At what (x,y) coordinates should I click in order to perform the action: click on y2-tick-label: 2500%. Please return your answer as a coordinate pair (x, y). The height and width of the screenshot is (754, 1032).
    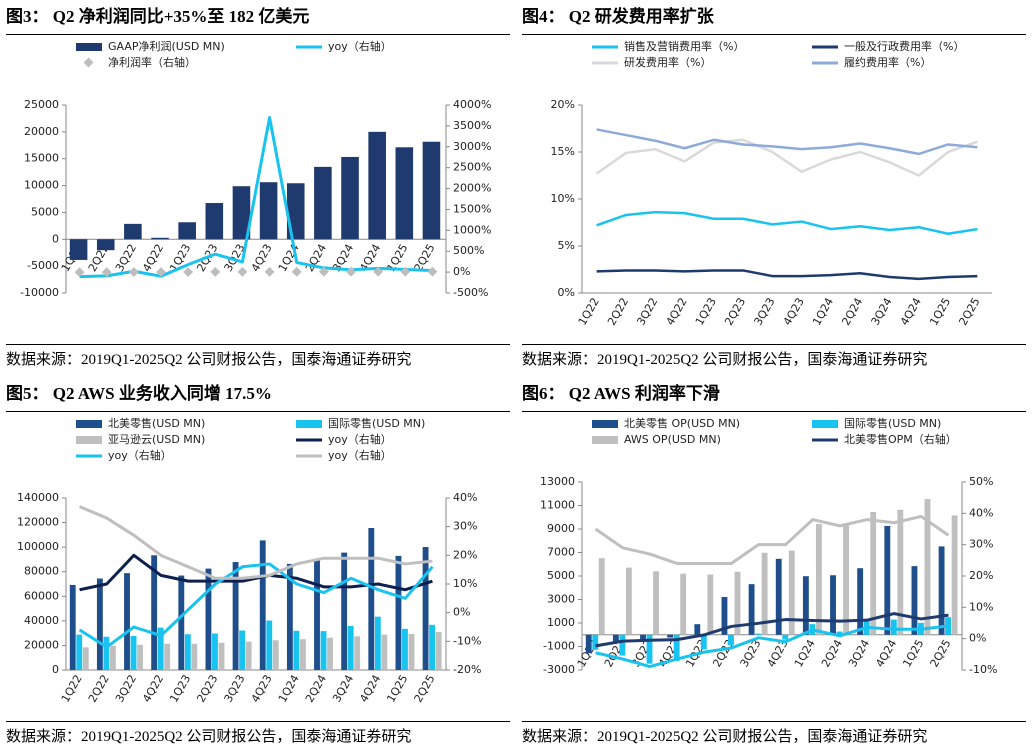
    Looking at the image, I should click on (472, 166).